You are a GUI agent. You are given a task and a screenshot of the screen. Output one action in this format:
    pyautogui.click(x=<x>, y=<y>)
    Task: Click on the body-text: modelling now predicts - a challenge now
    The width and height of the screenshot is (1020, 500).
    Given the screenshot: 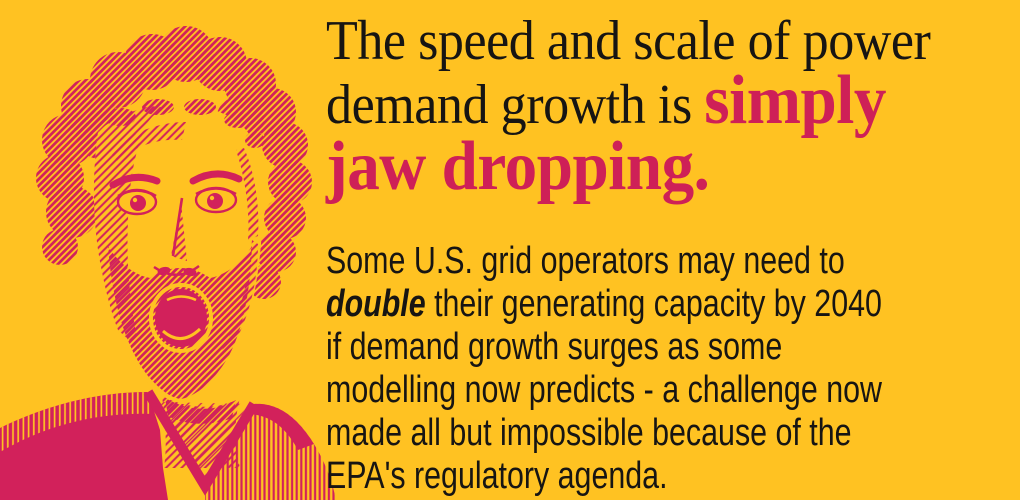 What is the action you would take?
    pyautogui.click(x=604, y=390)
    